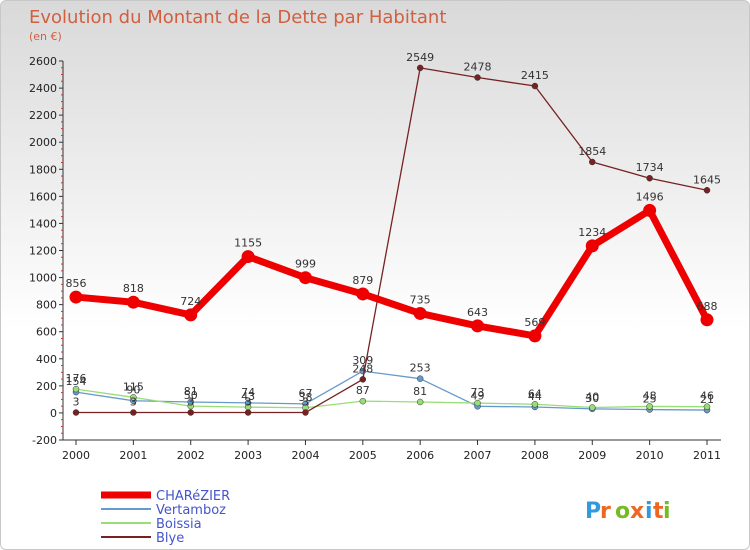 This screenshot has height=550, width=750. Describe the element at coordinates (363, 455) in the screenshot. I see `x-tick-label: 2005` at that location.